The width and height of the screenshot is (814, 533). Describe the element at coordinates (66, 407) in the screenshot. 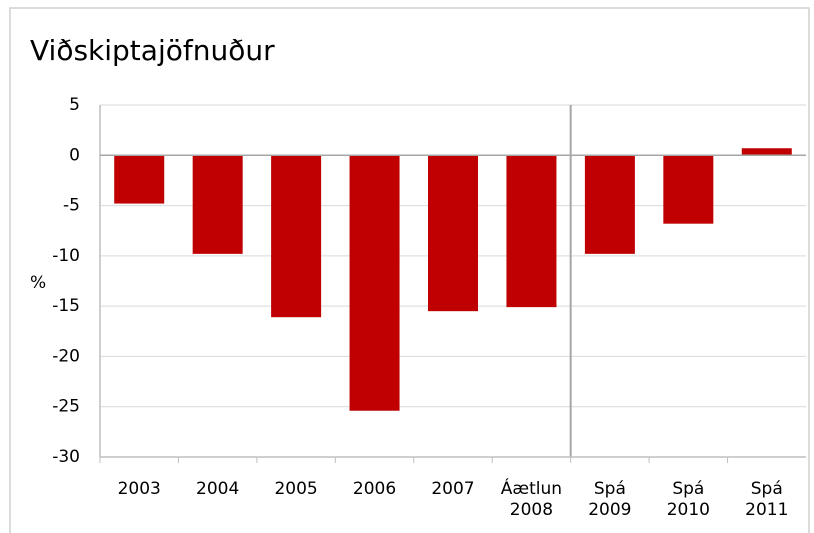

I see `y-tick-label: -25` at that location.